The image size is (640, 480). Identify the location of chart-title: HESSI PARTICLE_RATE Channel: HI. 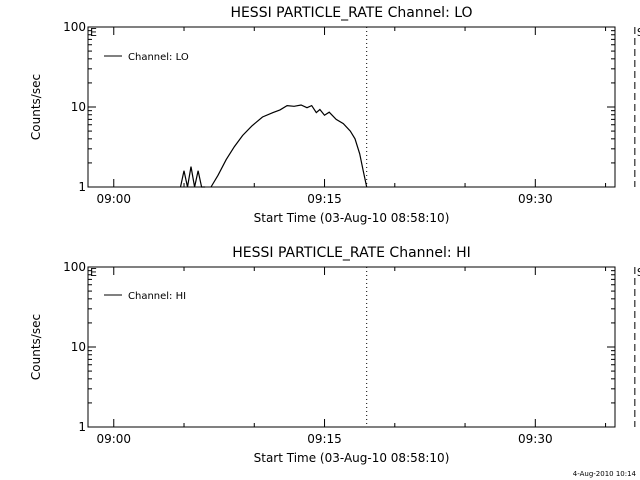
(351, 253).